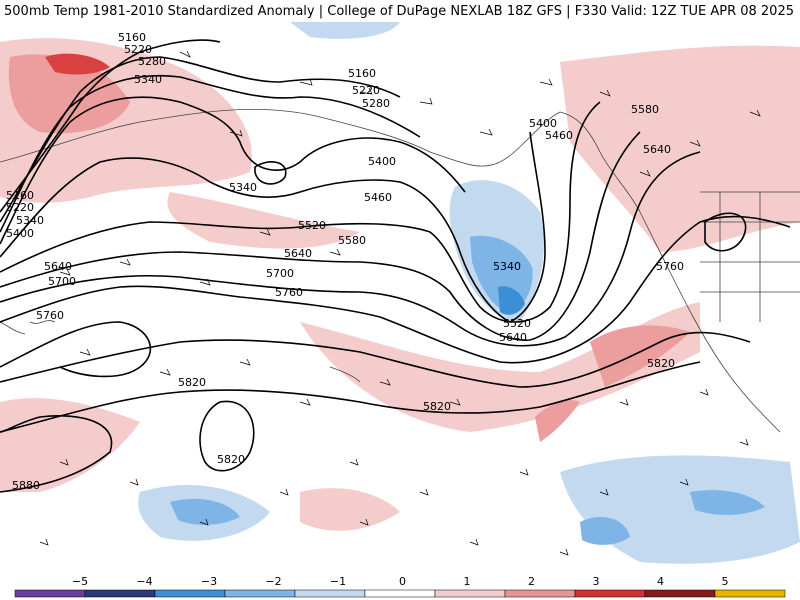 The height and width of the screenshot is (600, 800). I want to click on label-5820-b: 5820, so click(437, 406).